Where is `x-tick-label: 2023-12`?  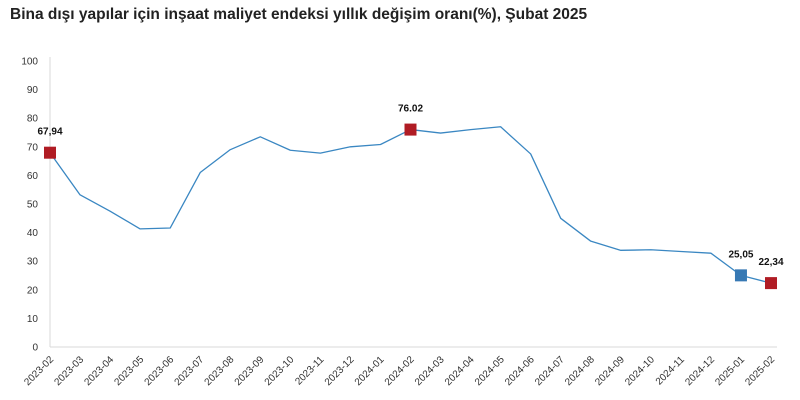
x-tick-label: 2023-12 is located at coordinates (340, 371).